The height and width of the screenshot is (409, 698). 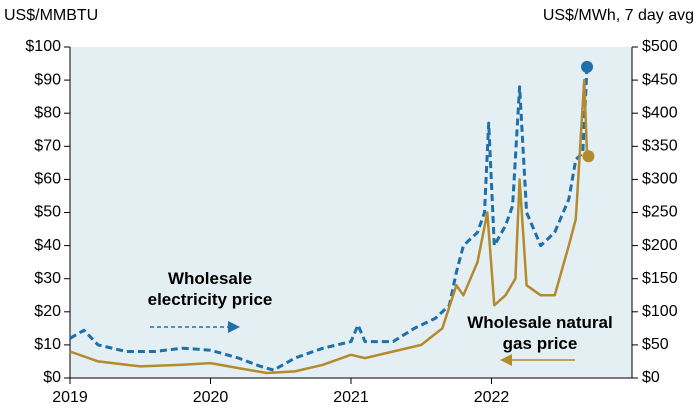 What do you see at coordinates (351, 397) in the screenshot?
I see `x-tick-label: 2021` at bounding box center [351, 397].